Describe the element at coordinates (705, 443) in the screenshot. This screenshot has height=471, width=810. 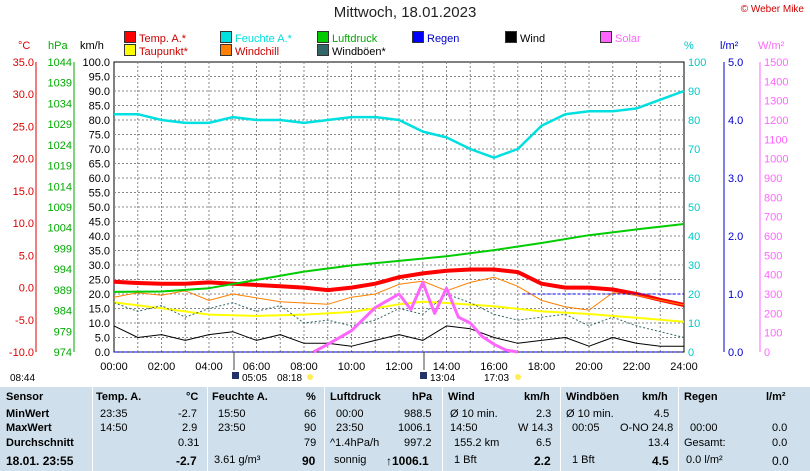
I see `rain-info: Gesamt:` at that location.